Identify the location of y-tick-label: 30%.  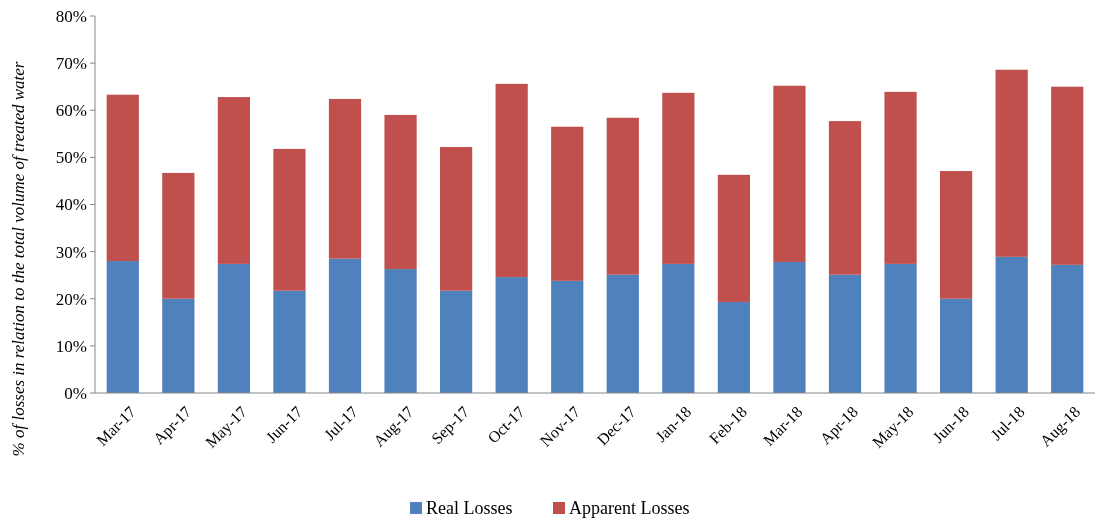
(71, 252).